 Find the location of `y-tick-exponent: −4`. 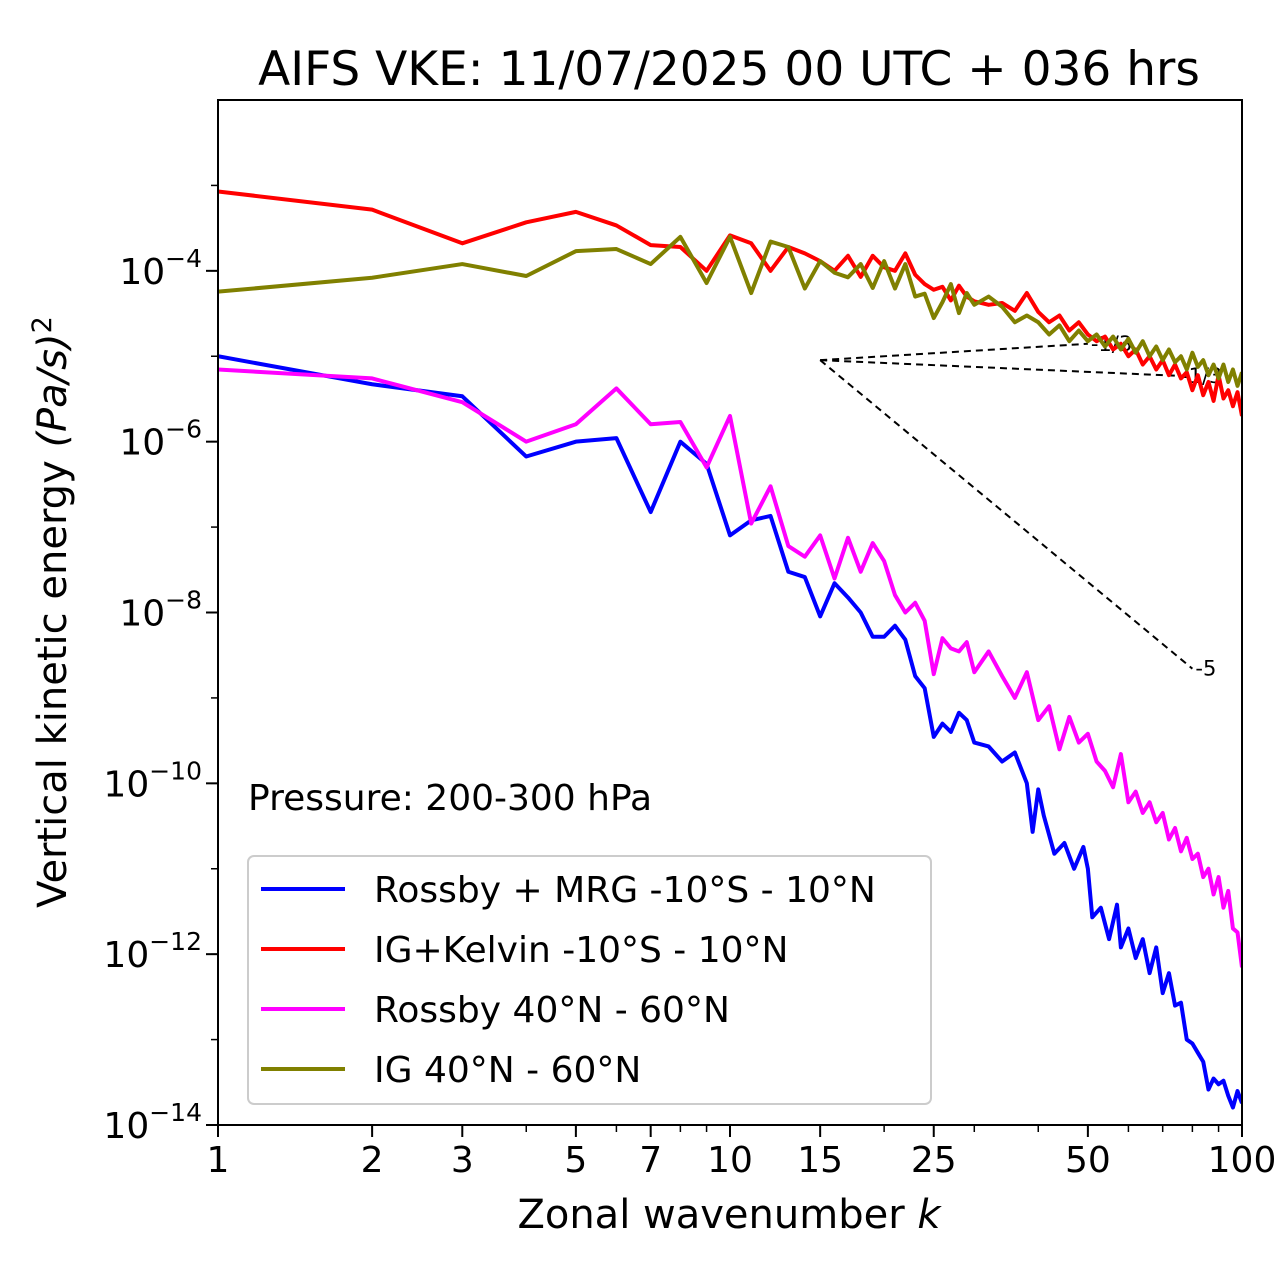

y-tick-exponent: −4 is located at coordinates (183, 258).